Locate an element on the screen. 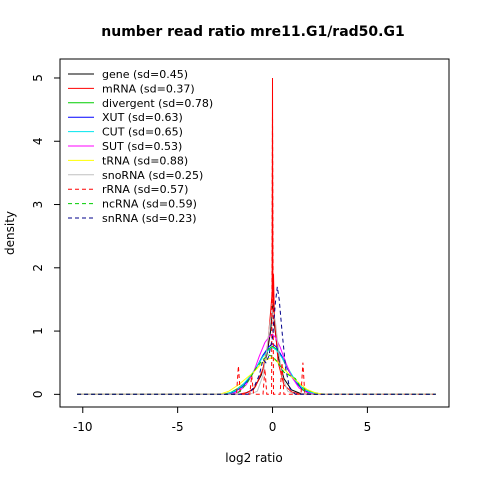  x-tick-label-0: -10 is located at coordinates (83, 427).